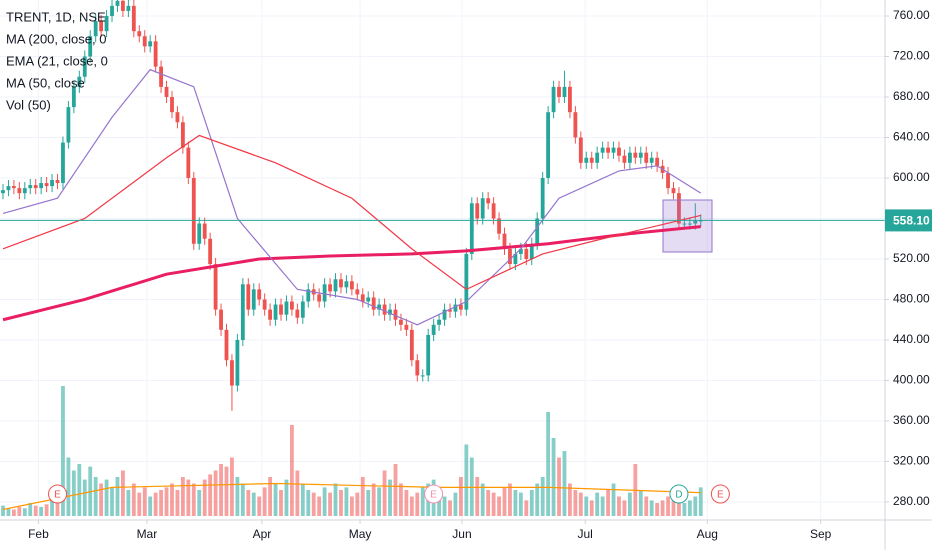 The image size is (932, 550). Describe the element at coordinates (911, 420) in the screenshot. I see `y-tick-label: 360.00` at that location.